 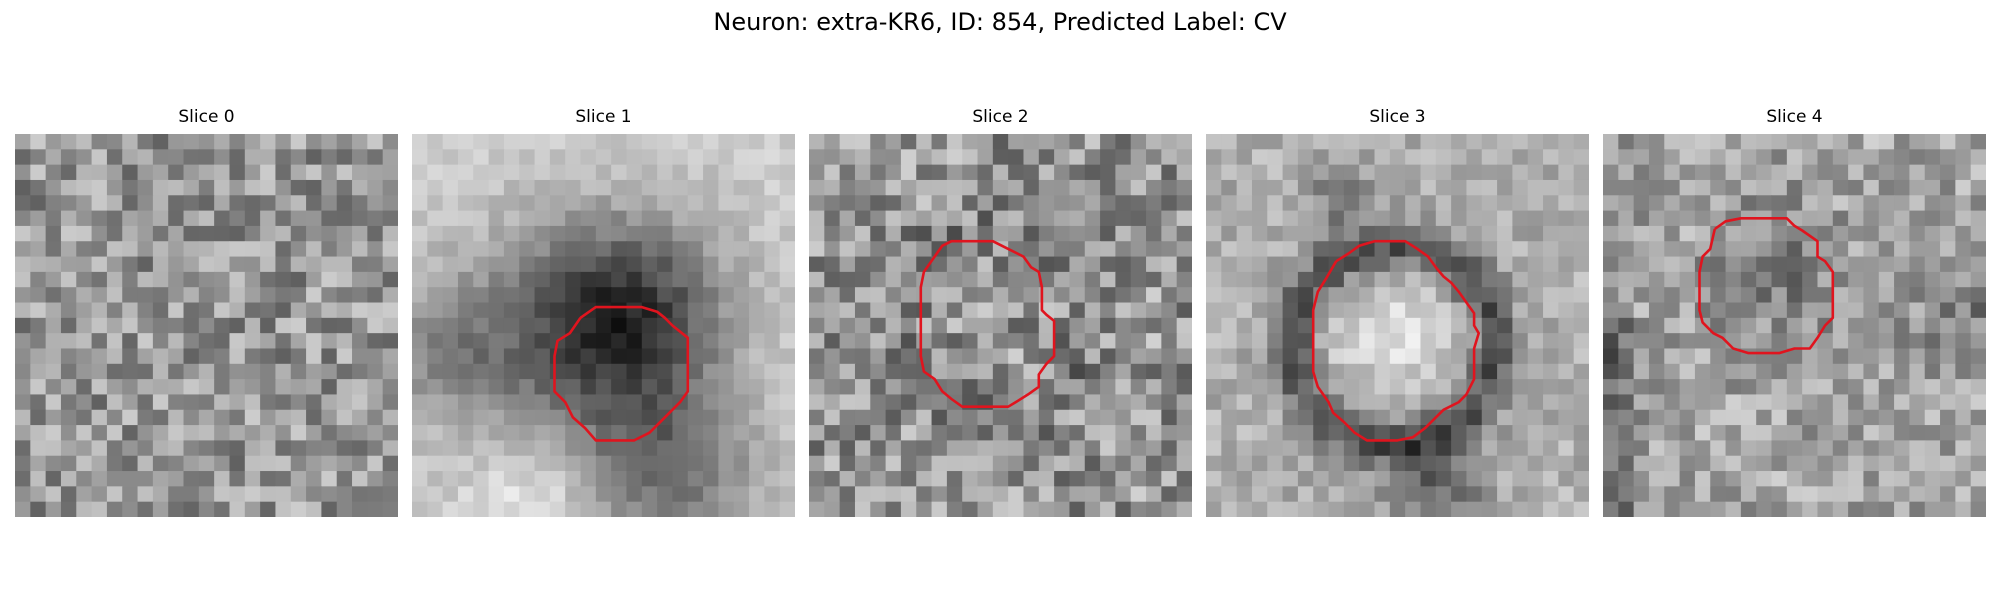 What do you see at coordinates (1000, 117) in the screenshot?
I see `slice-title: Slice 2` at bounding box center [1000, 117].